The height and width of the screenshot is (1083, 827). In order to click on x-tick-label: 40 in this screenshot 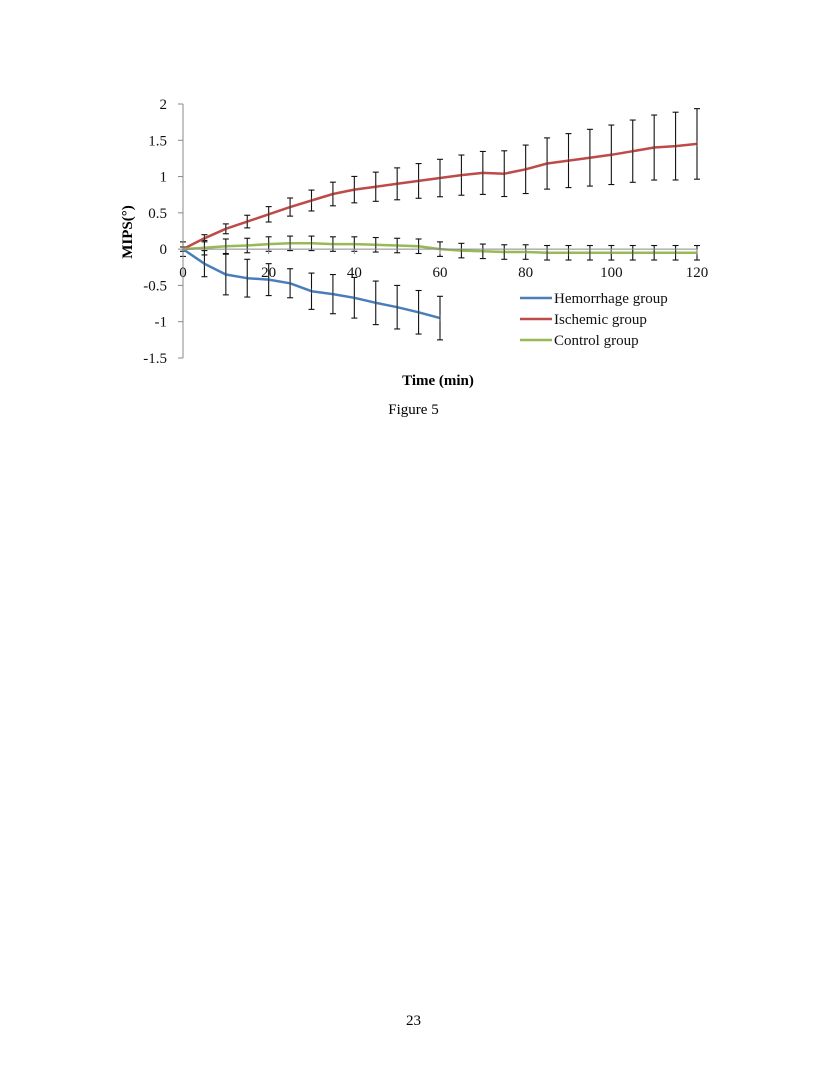, I will do `click(354, 273)`.